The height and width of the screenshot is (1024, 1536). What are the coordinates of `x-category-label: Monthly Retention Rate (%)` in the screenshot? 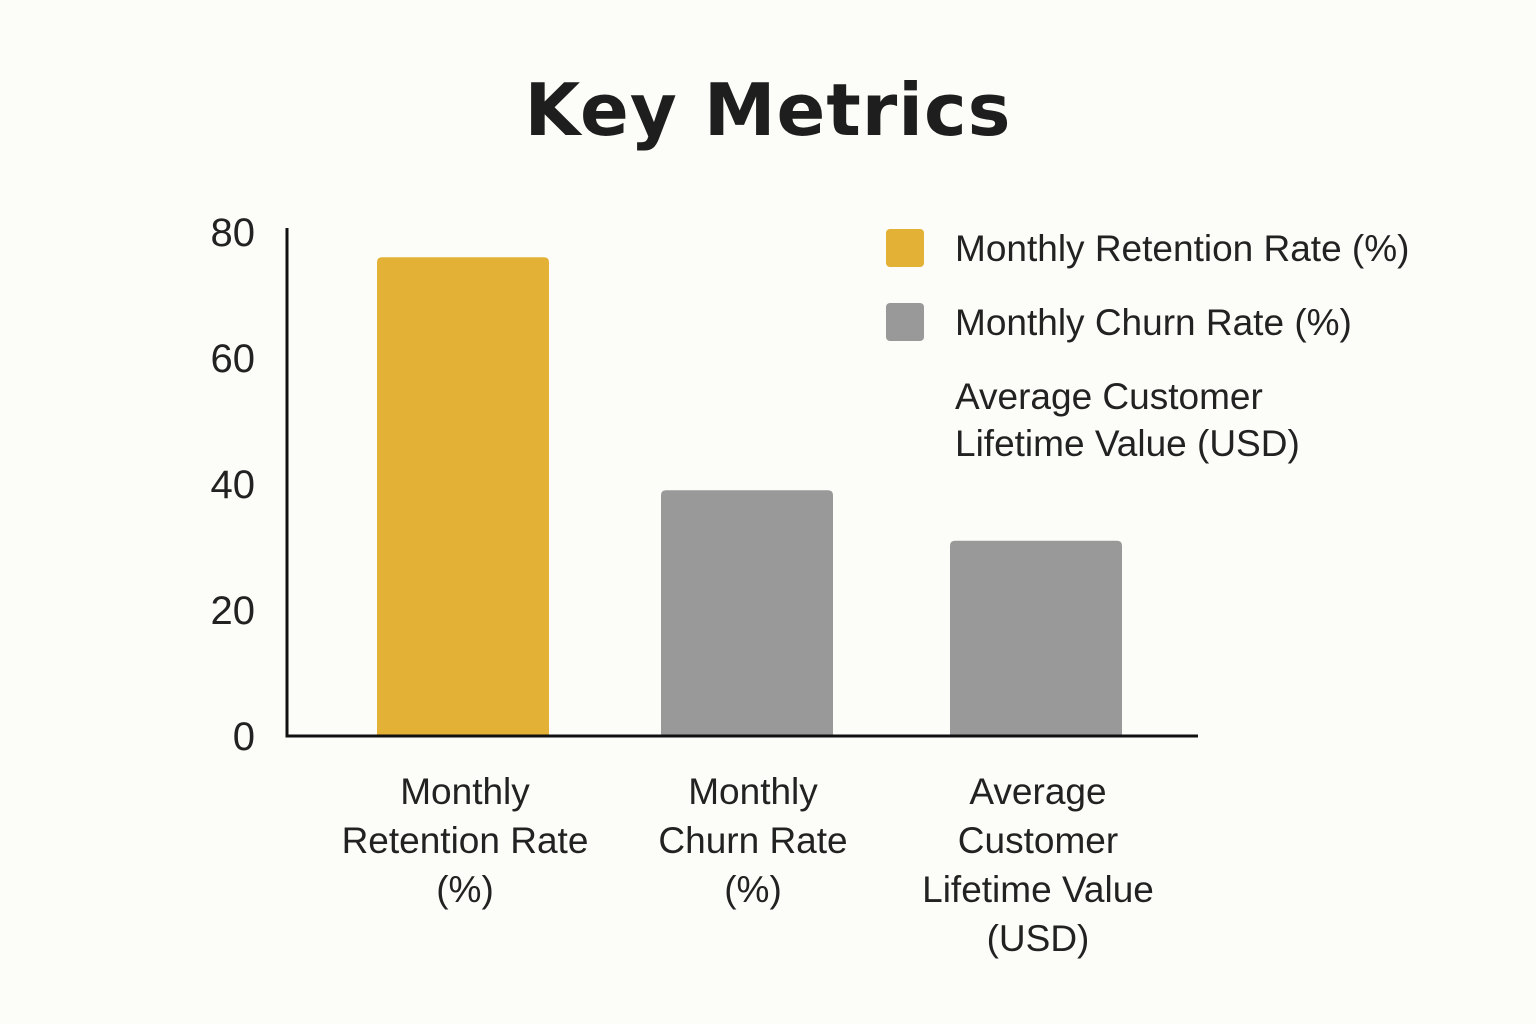 It's located at (465, 840).